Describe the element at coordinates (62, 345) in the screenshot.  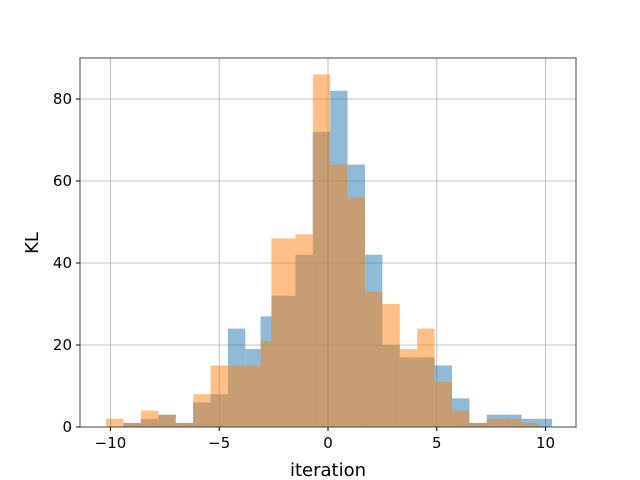
I see `y-tick-label: 20` at that location.